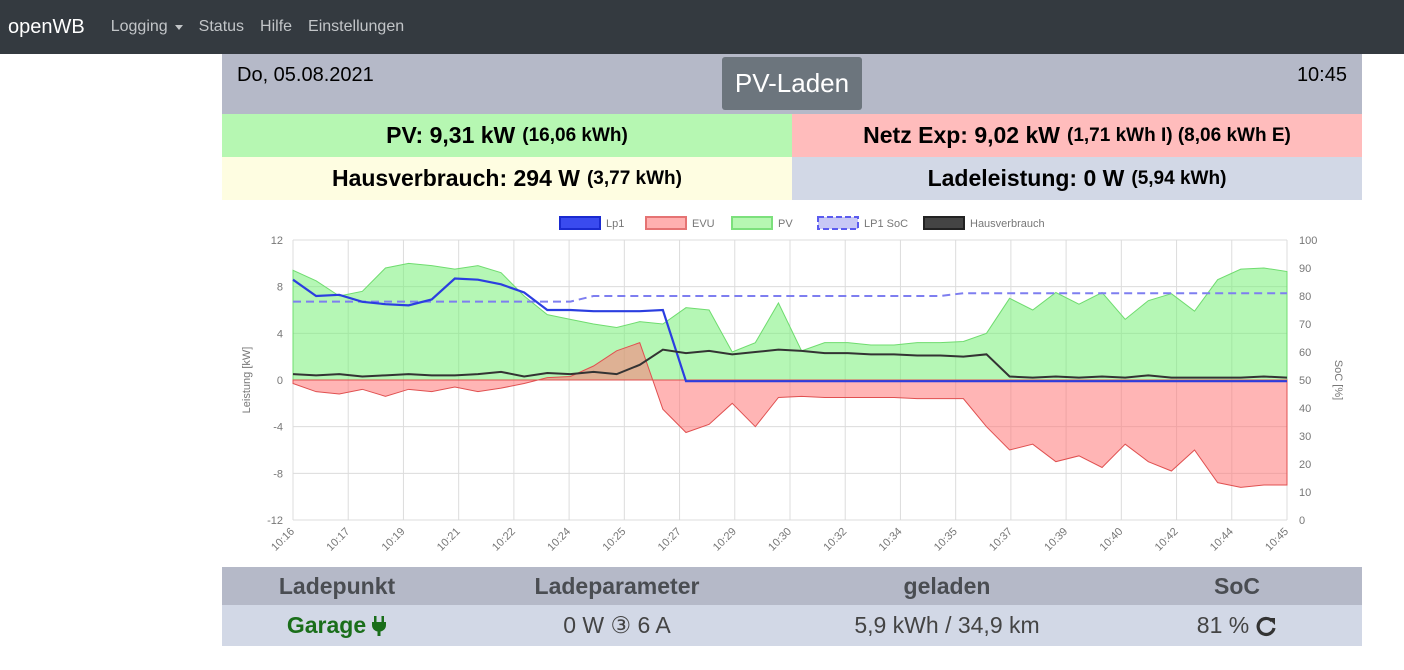 Image resolution: width=1404 pixels, height=670 pixels. What do you see at coordinates (46, 26) in the screenshot?
I see `brand-logo: openWB` at bounding box center [46, 26].